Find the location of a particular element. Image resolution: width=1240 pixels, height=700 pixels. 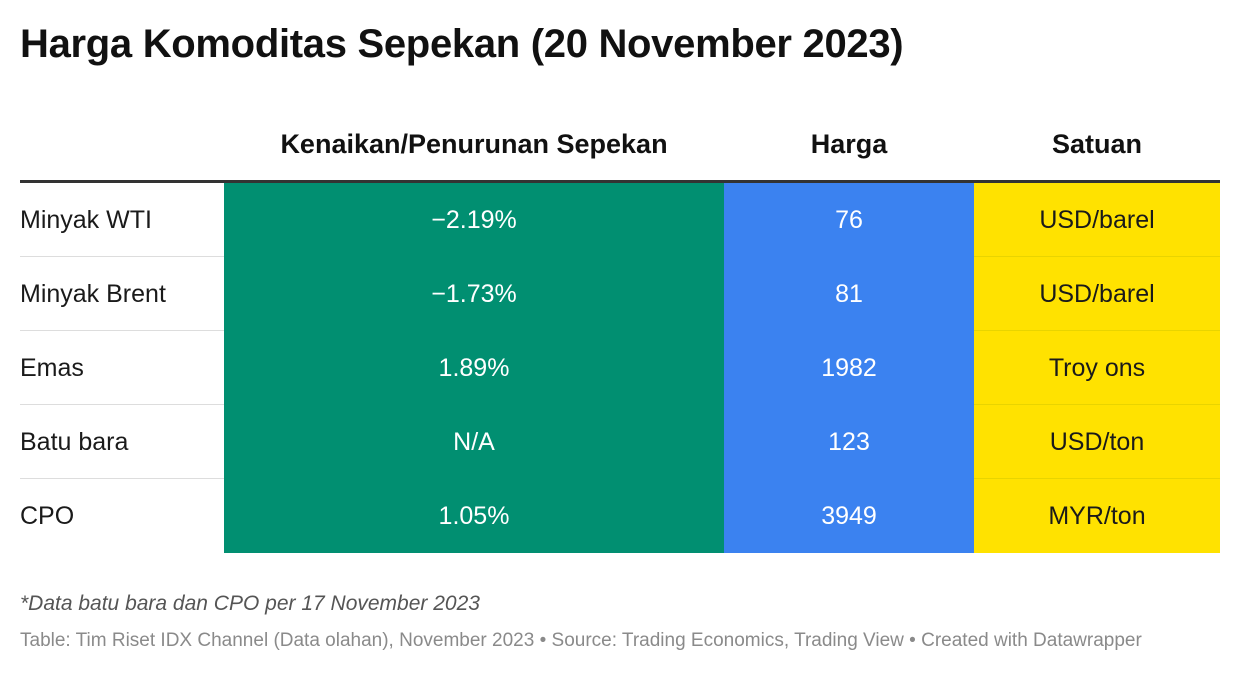

row-change: −1.73% is located at coordinates (474, 294).